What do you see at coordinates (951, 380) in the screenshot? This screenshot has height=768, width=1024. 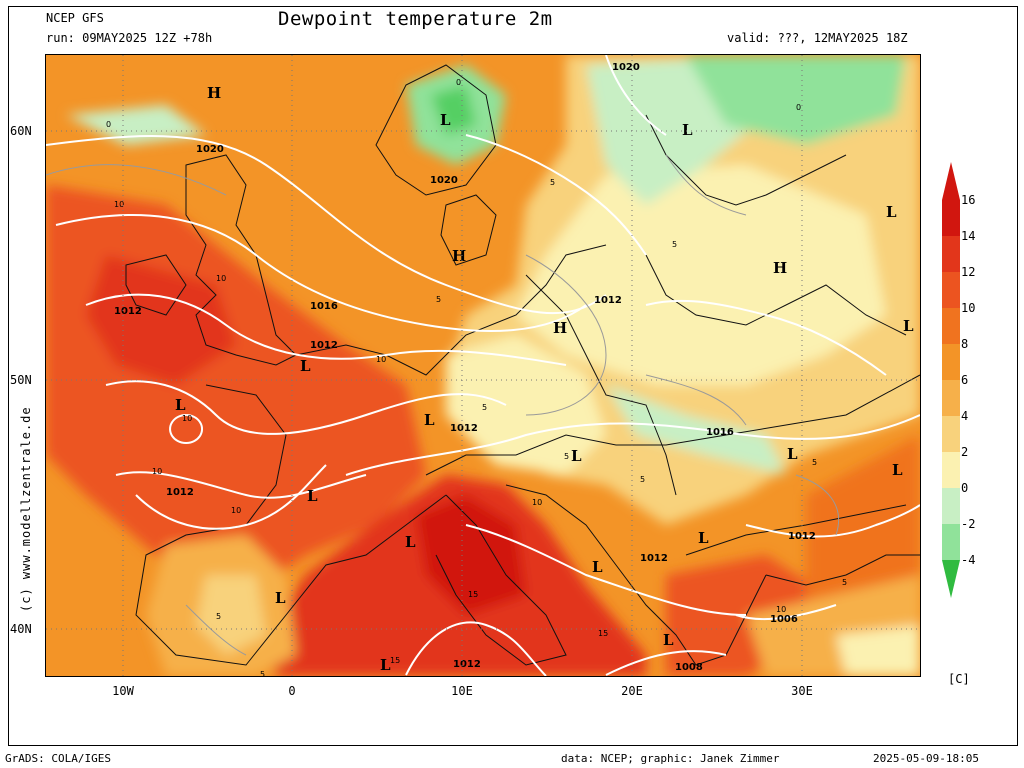 I see `colorbar` at bounding box center [951, 380].